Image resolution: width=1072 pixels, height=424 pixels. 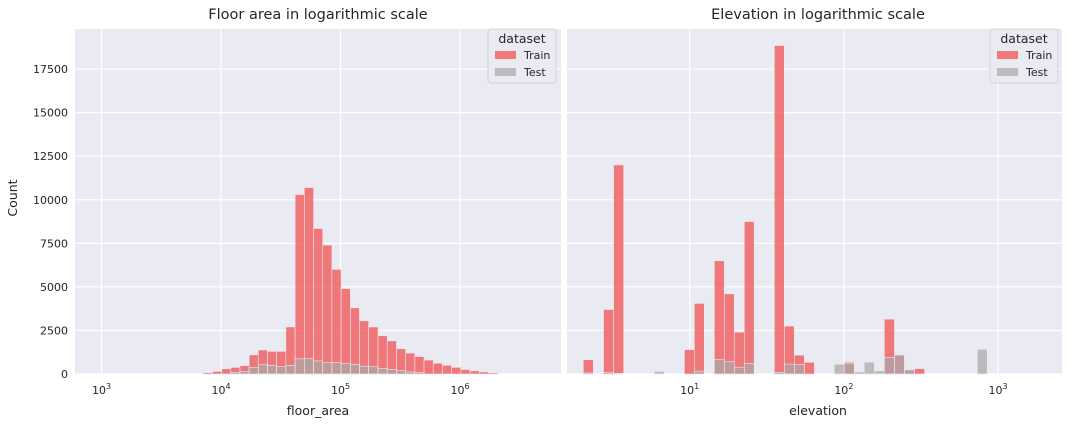 I want to click on elevation-chart-title: Elevation in logarithmic scale, so click(x=818, y=15).